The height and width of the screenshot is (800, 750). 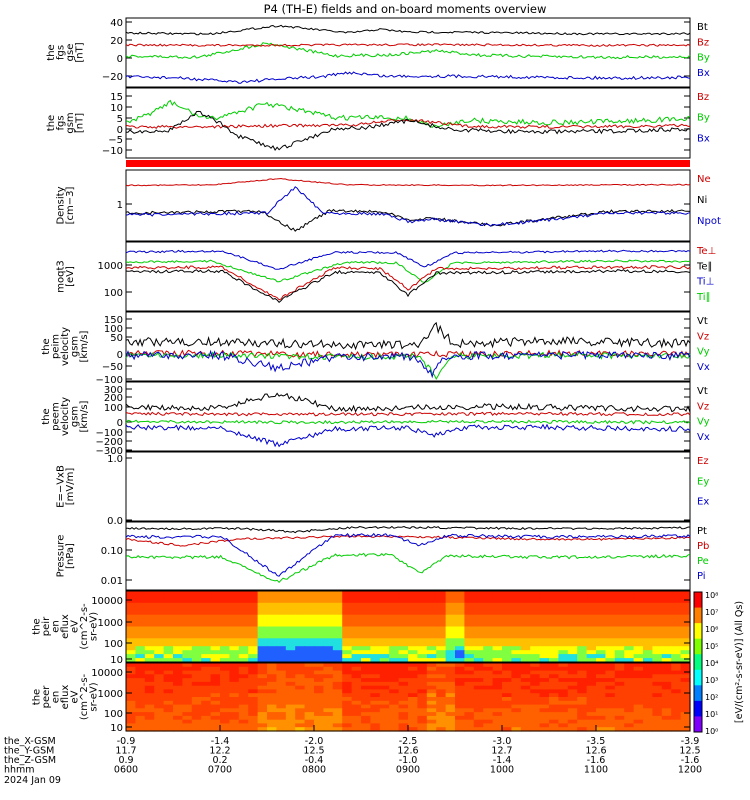 What do you see at coordinates (113, 644) in the screenshot?
I see `y-tick-label: 100` at bounding box center [113, 644].